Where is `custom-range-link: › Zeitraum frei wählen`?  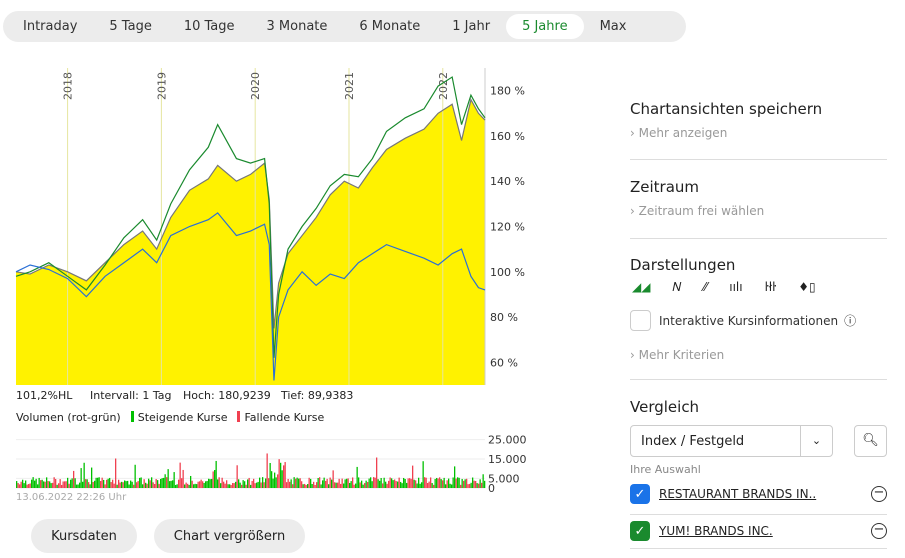
custom-range-link: › Zeitraum frei wählen is located at coordinates (697, 211).